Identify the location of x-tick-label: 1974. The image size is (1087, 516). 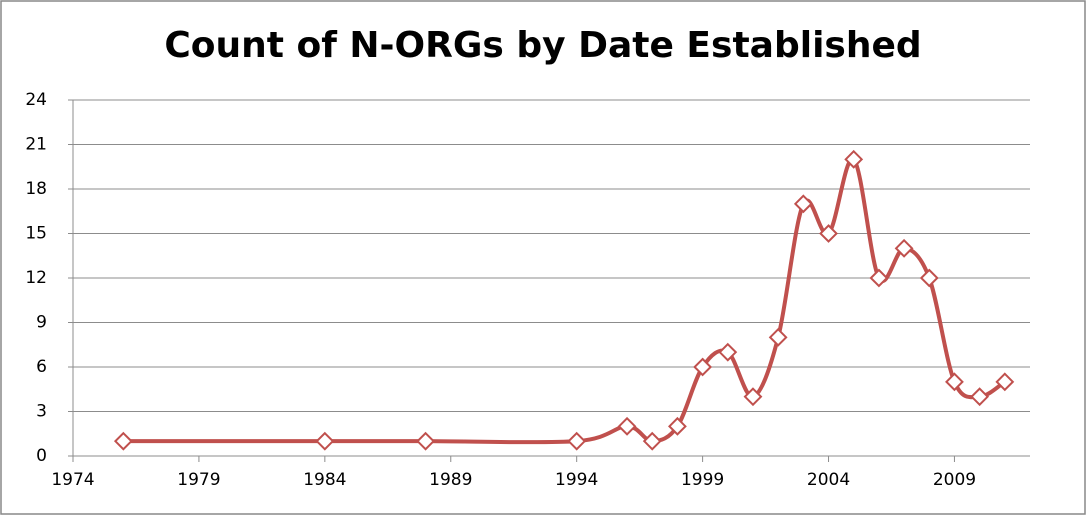
(72, 480).